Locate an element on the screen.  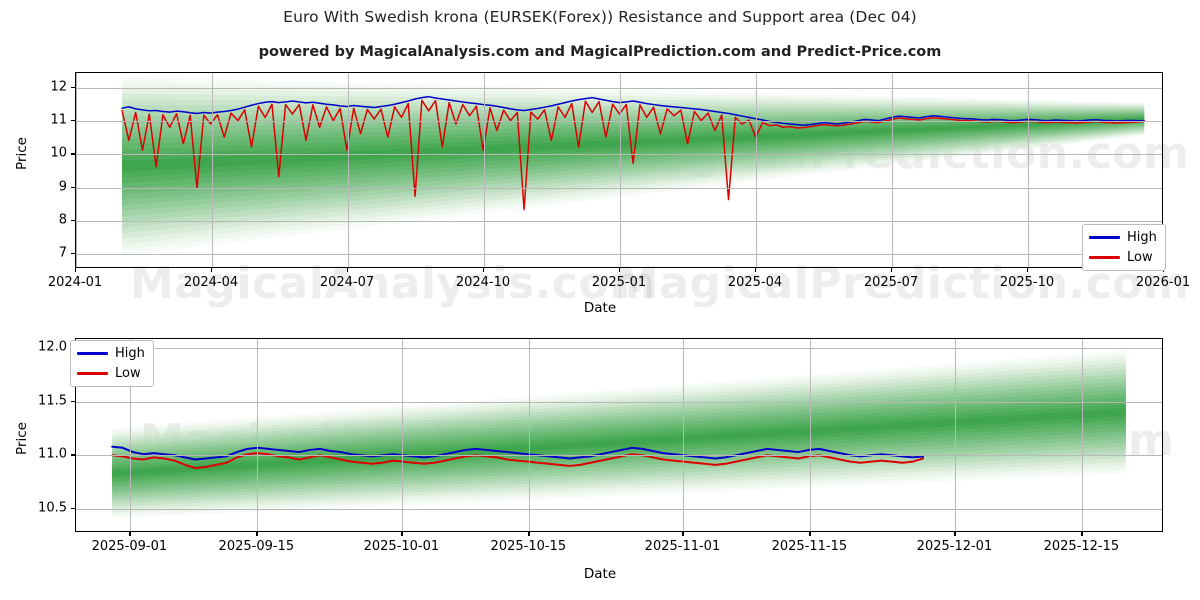
y-axis-tick-label: 7 is located at coordinates (62, 253).